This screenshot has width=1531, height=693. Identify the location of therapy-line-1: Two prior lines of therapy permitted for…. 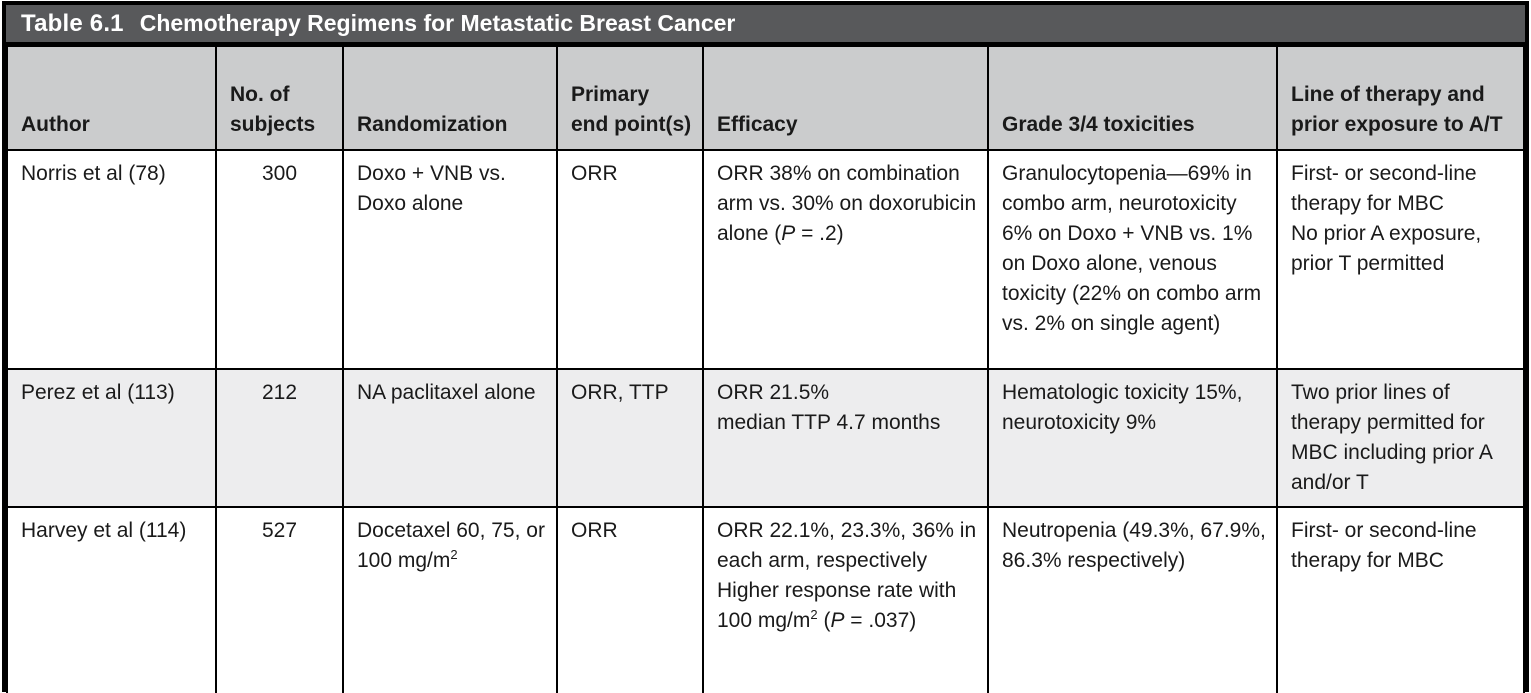
(1391, 437).